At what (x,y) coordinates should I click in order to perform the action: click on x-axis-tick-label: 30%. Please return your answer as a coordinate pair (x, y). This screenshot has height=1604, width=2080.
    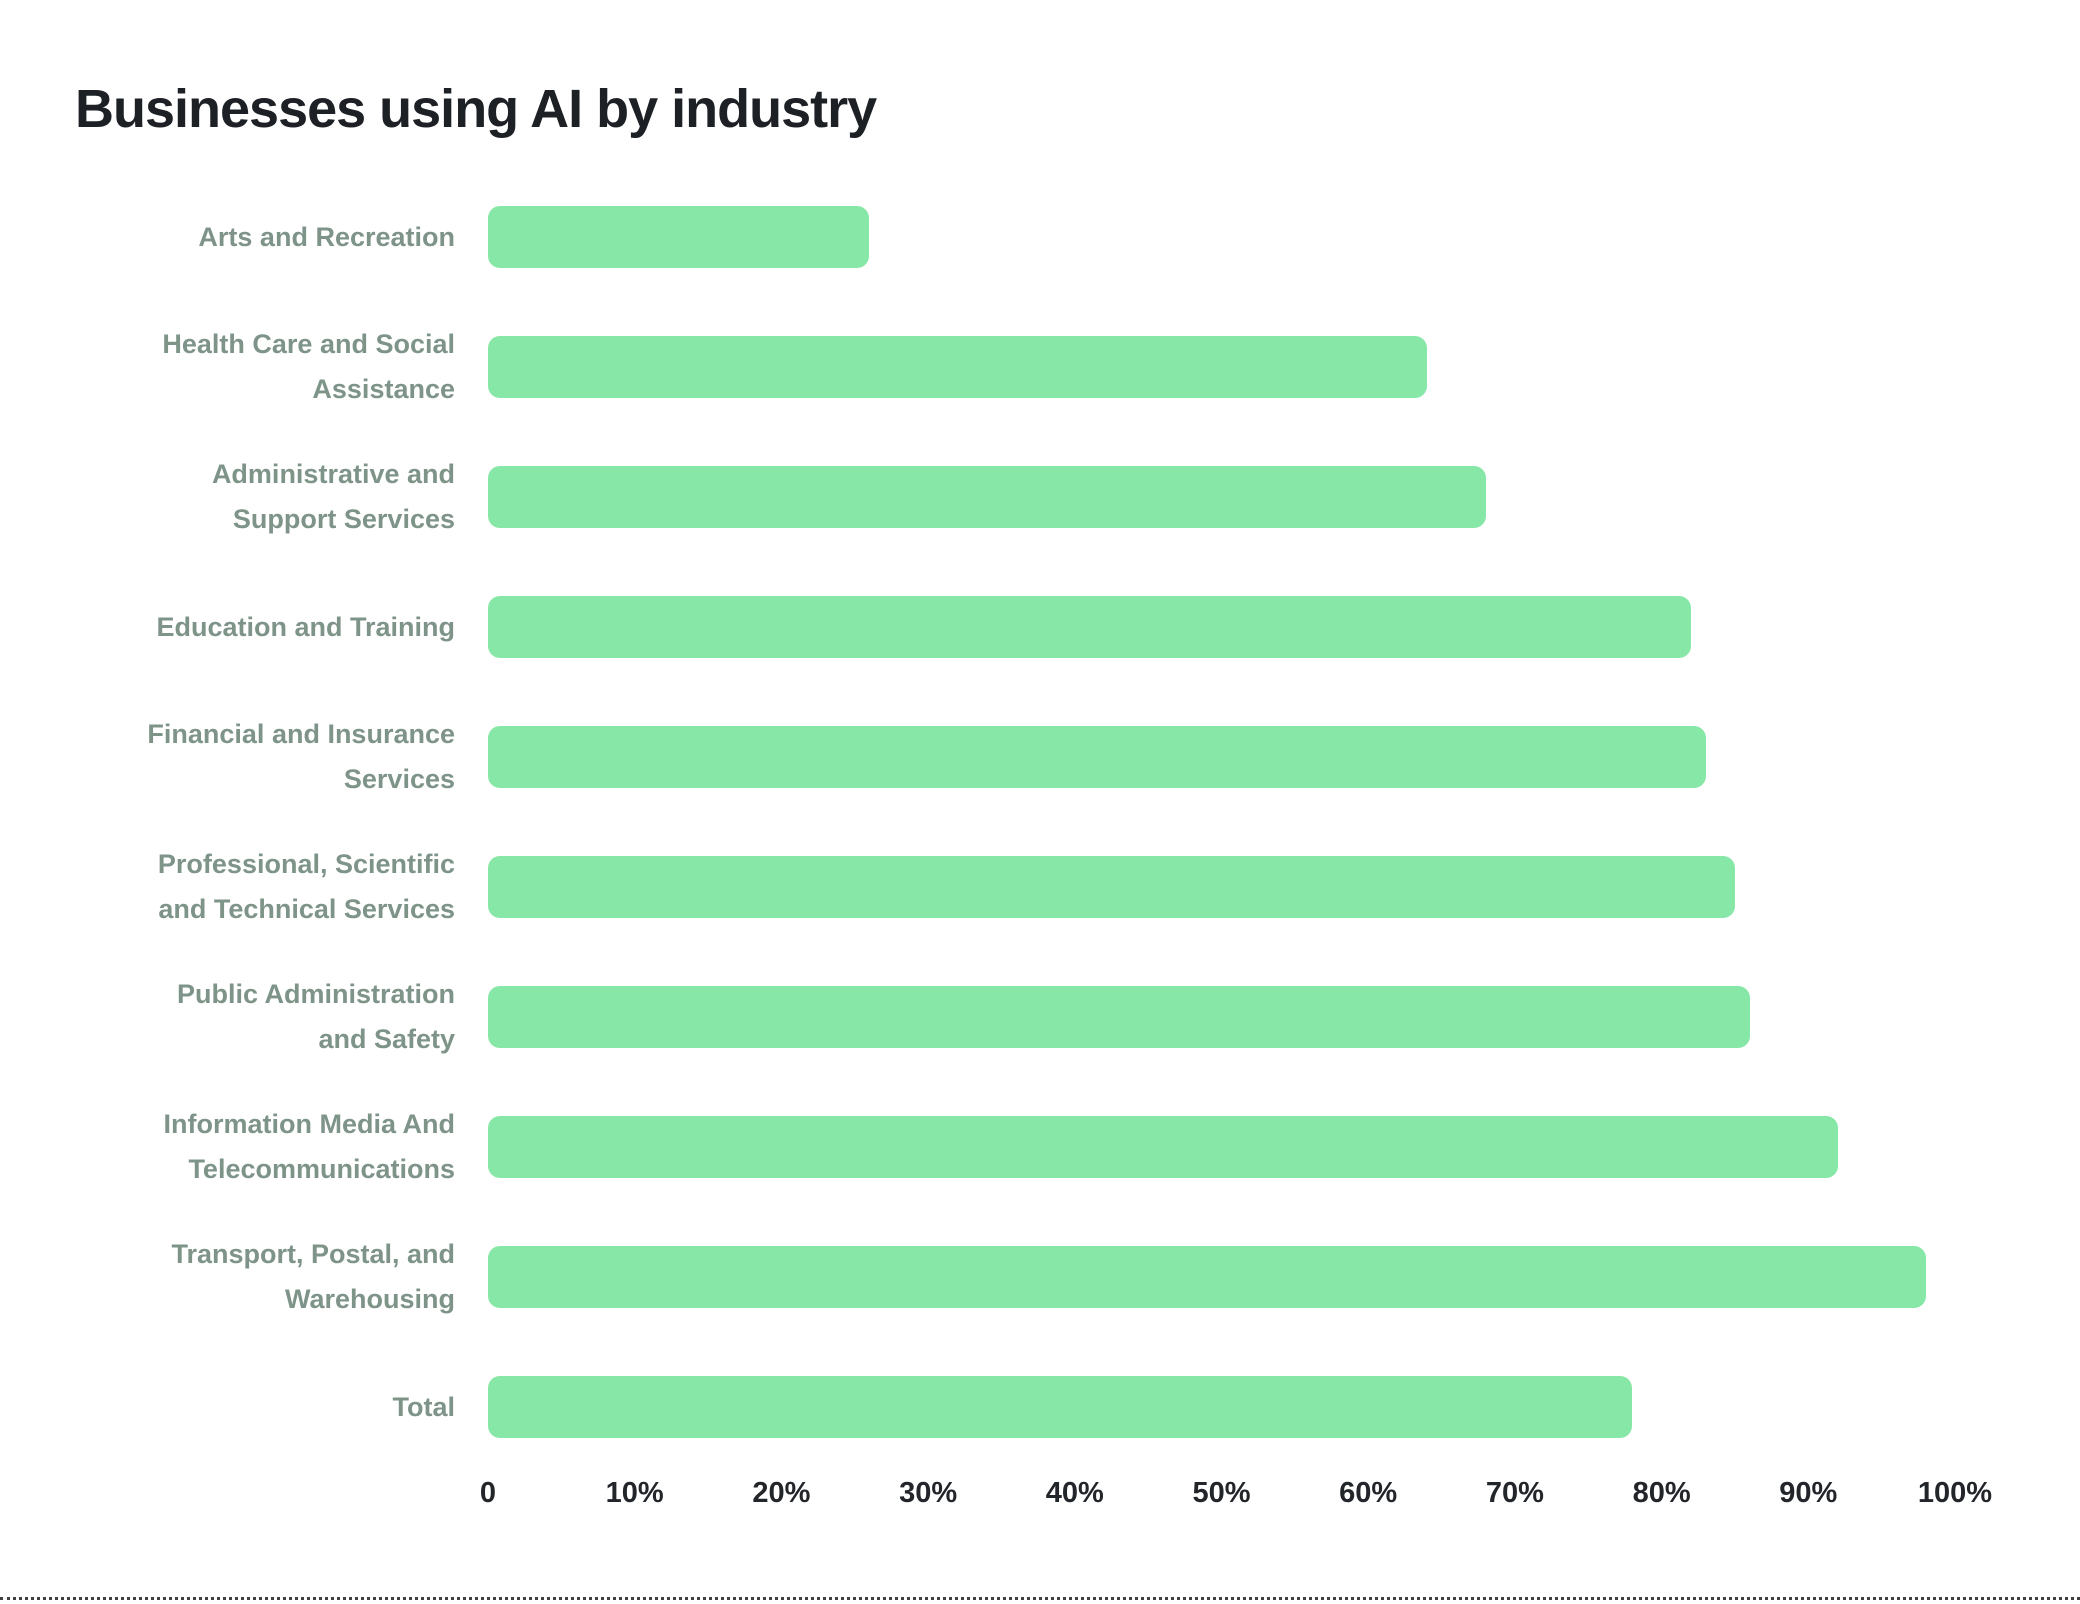
    Looking at the image, I should click on (928, 1493).